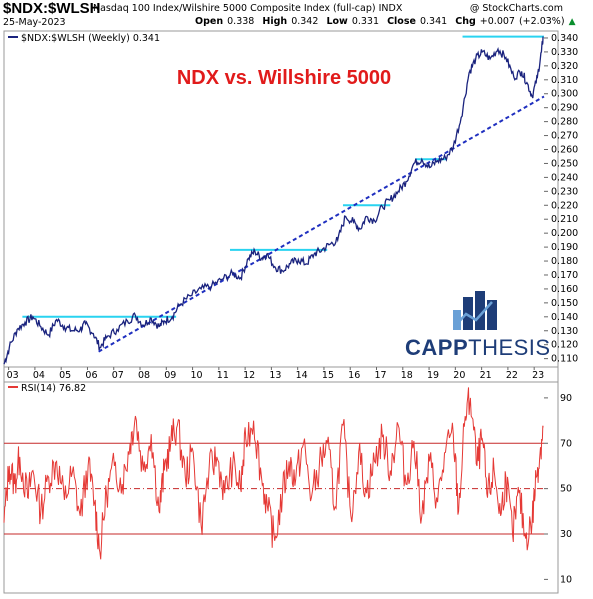  Describe the element at coordinates (118, 375) in the screenshot. I see `x-tick-label: 07` at that location.